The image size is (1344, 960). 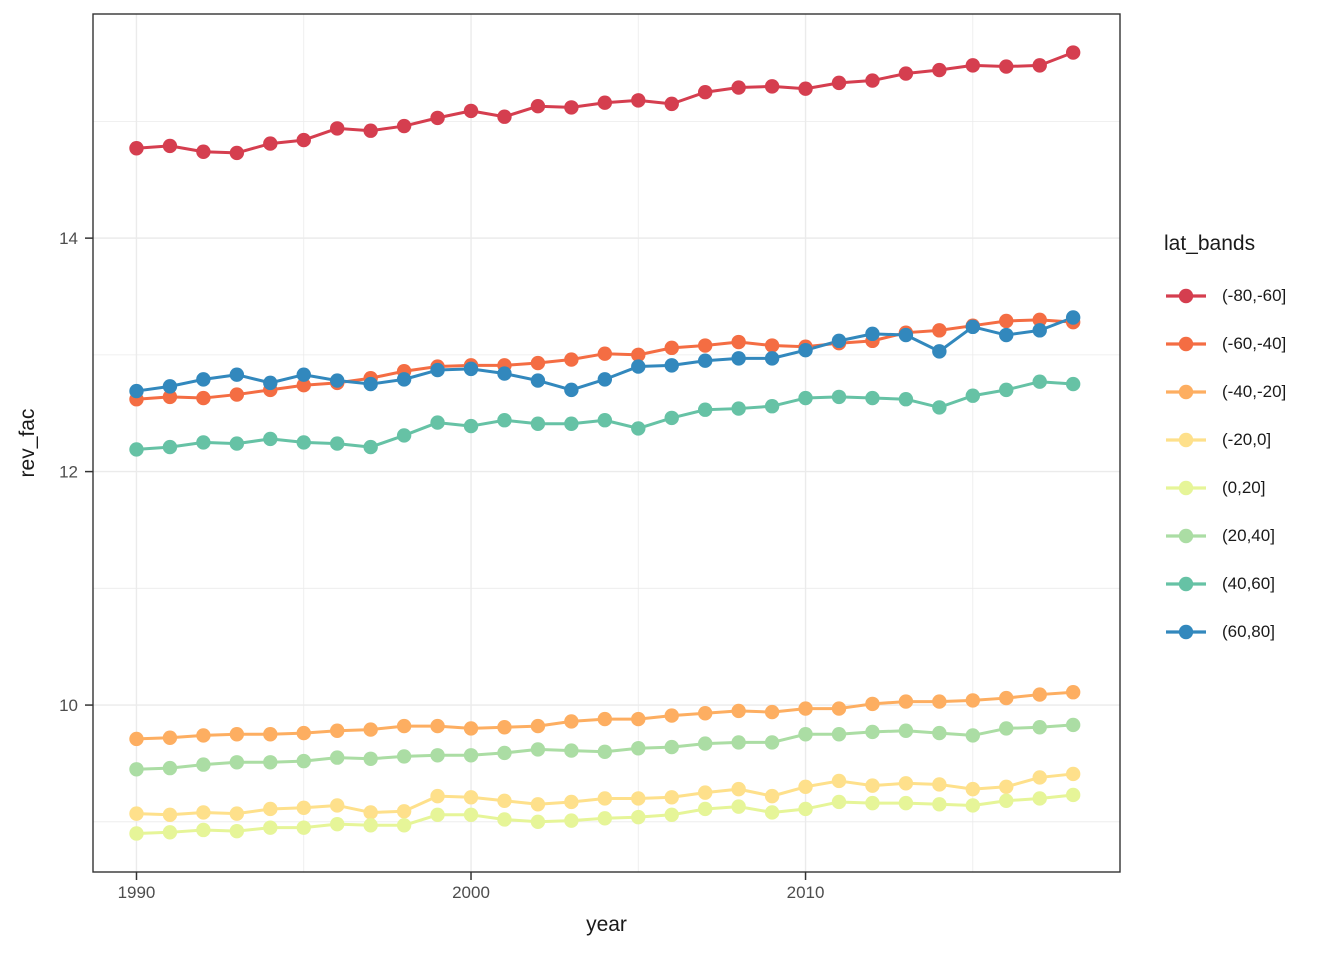 What do you see at coordinates (1248, 535) in the screenshot?
I see `legend-item-label: (20,40]` at bounding box center [1248, 535].